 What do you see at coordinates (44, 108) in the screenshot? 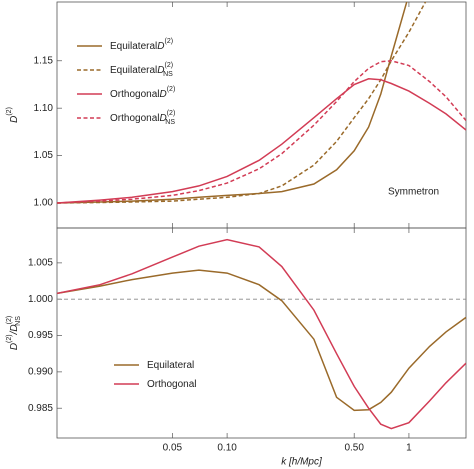
I see `y-tick-label: 1.10` at bounding box center [44, 108].